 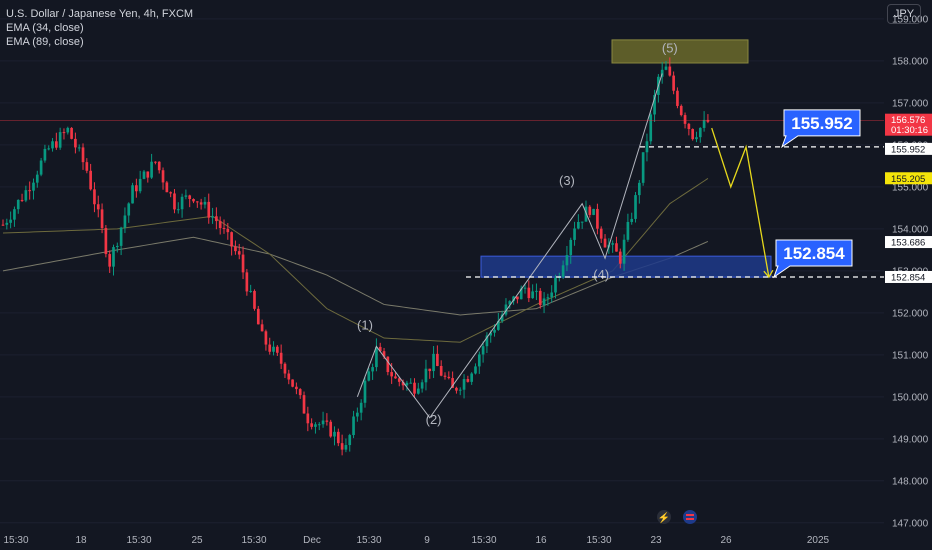 I want to click on price-tick-label: 150.000, so click(x=910, y=397).